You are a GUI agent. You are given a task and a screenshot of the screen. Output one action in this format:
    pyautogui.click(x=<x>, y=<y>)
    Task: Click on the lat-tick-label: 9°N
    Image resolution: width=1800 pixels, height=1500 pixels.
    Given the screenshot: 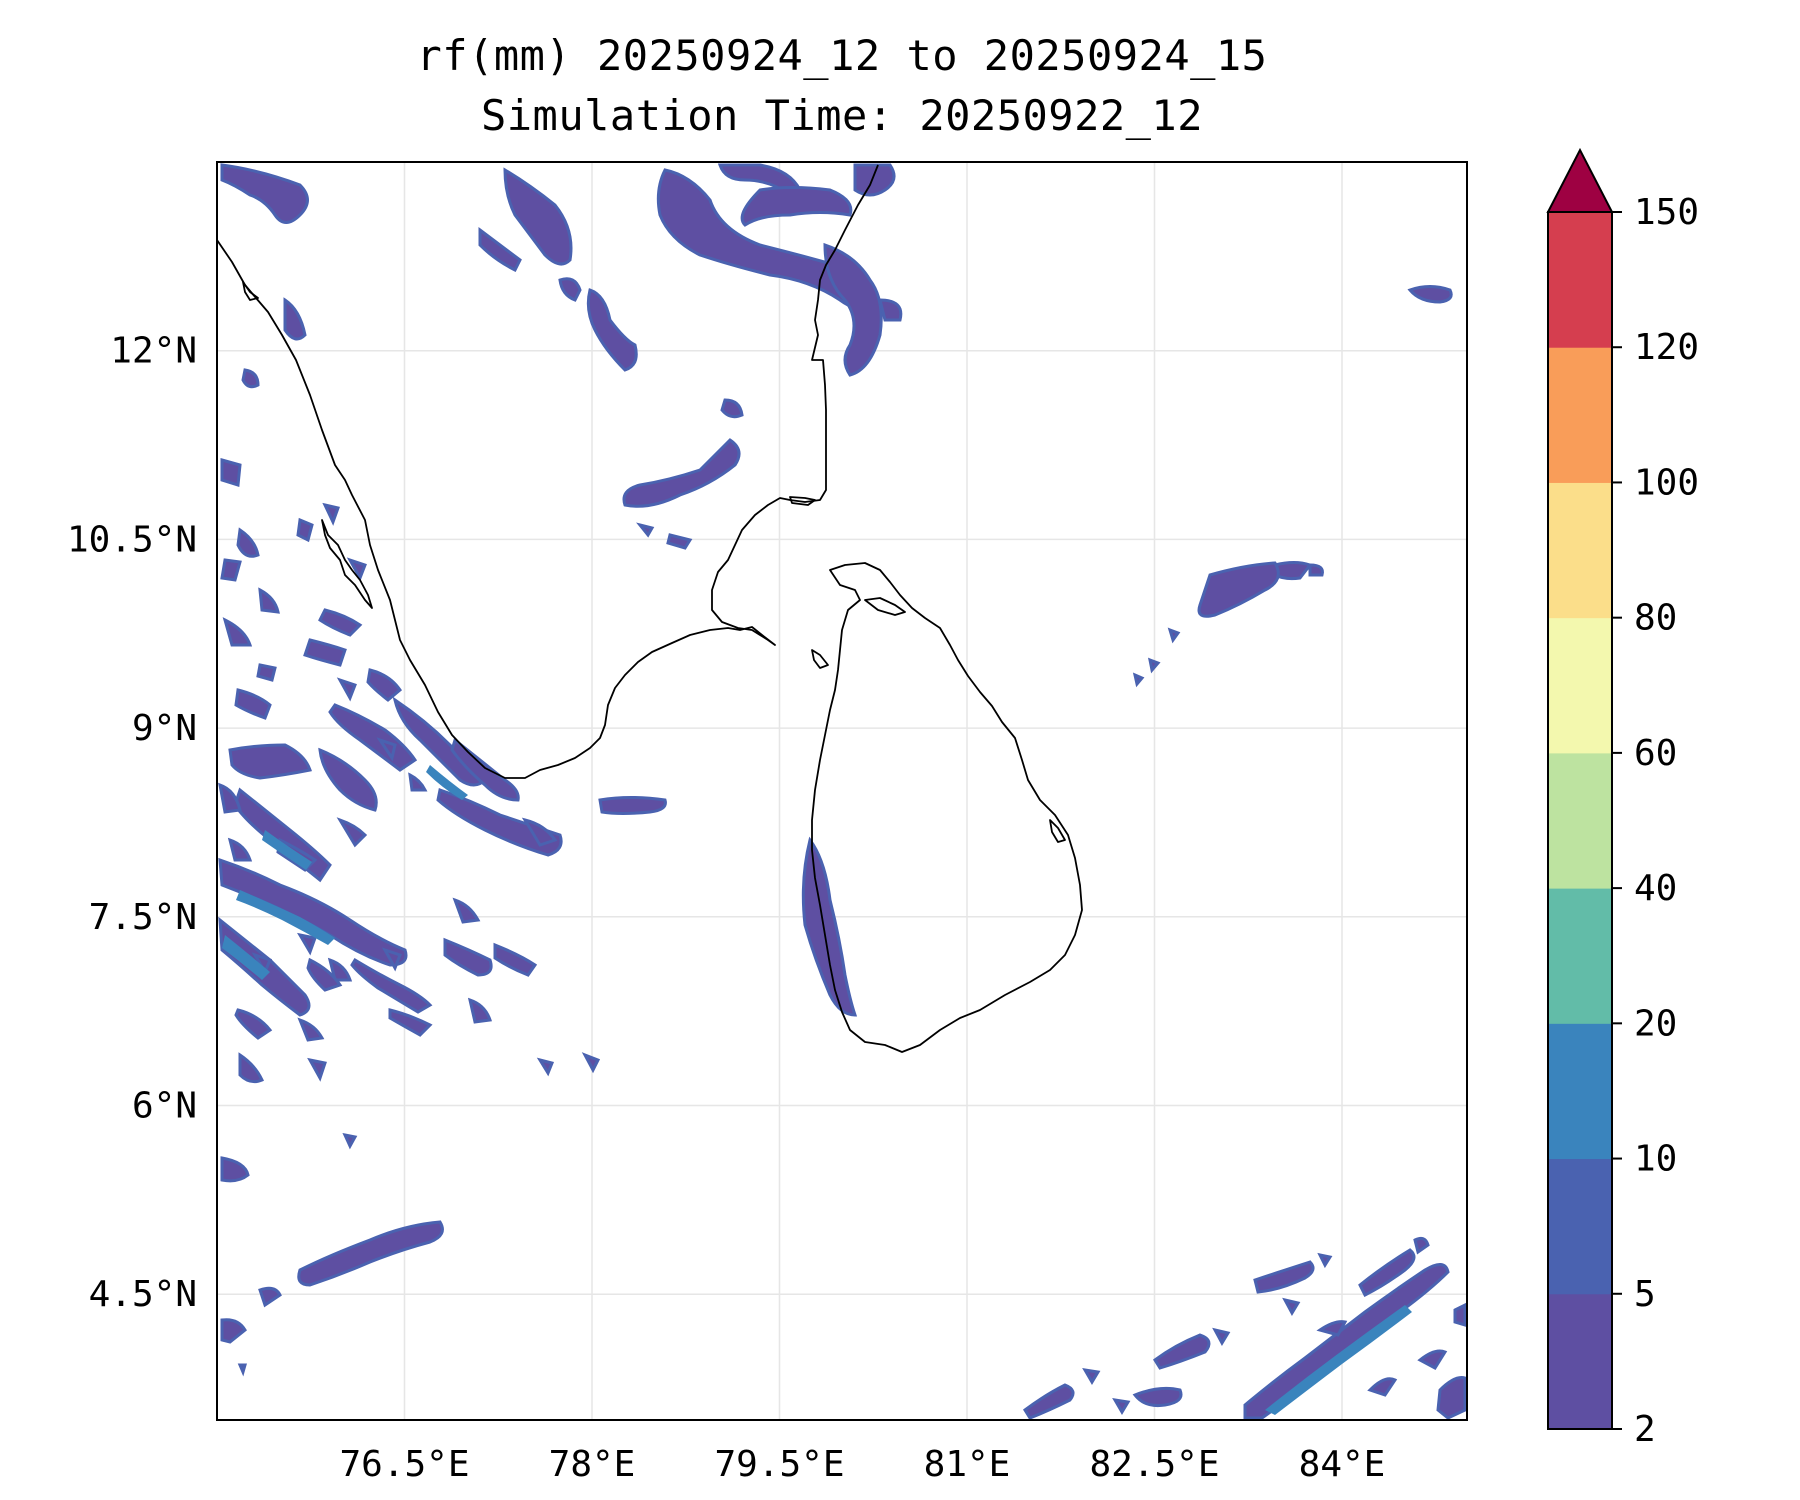 What is the action you would take?
    pyautogui.click(x=164, y=728)
    